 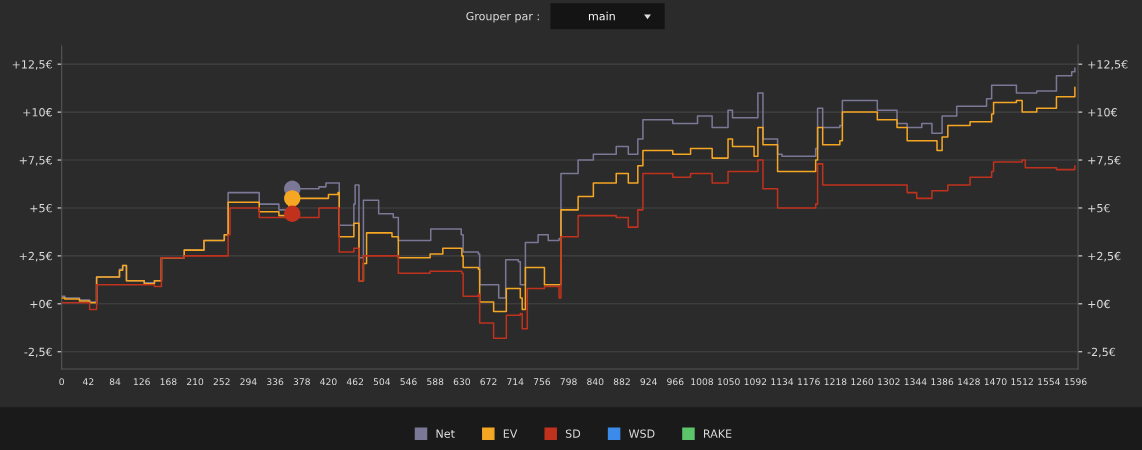 I want to click on y2-tick-label: -2,5€, so click(x=1101, y=352).